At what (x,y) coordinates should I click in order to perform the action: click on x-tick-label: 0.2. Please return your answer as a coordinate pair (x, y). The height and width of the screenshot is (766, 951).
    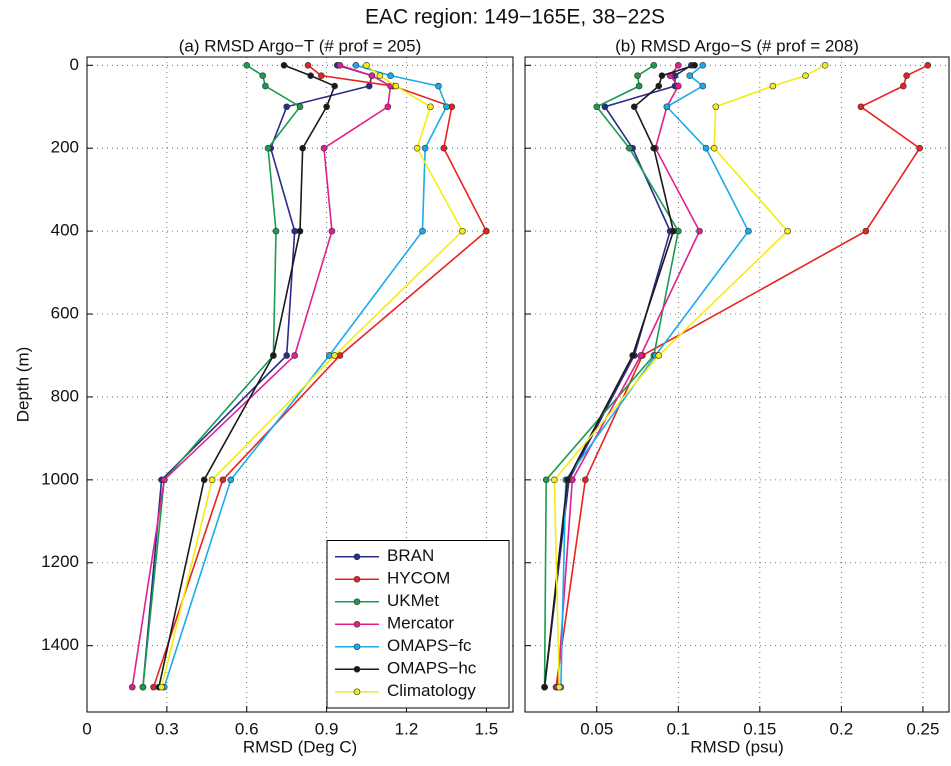
    Looking at the image, I should click on (842, 728).